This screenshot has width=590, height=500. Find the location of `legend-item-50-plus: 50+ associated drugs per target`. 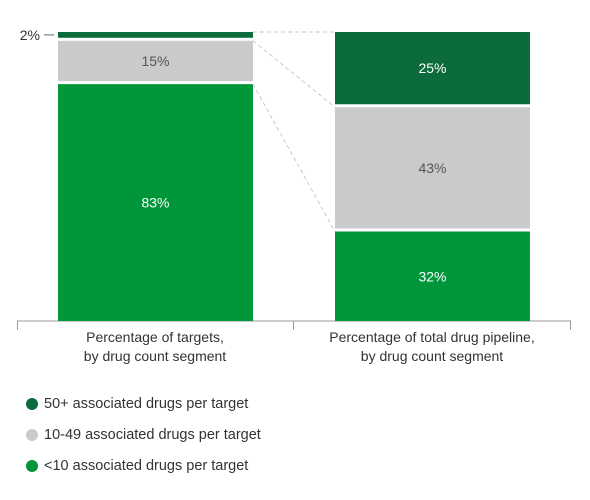

legend-item-50-plus: 50+ associated drugs per target is located at coordinates (143, 403).